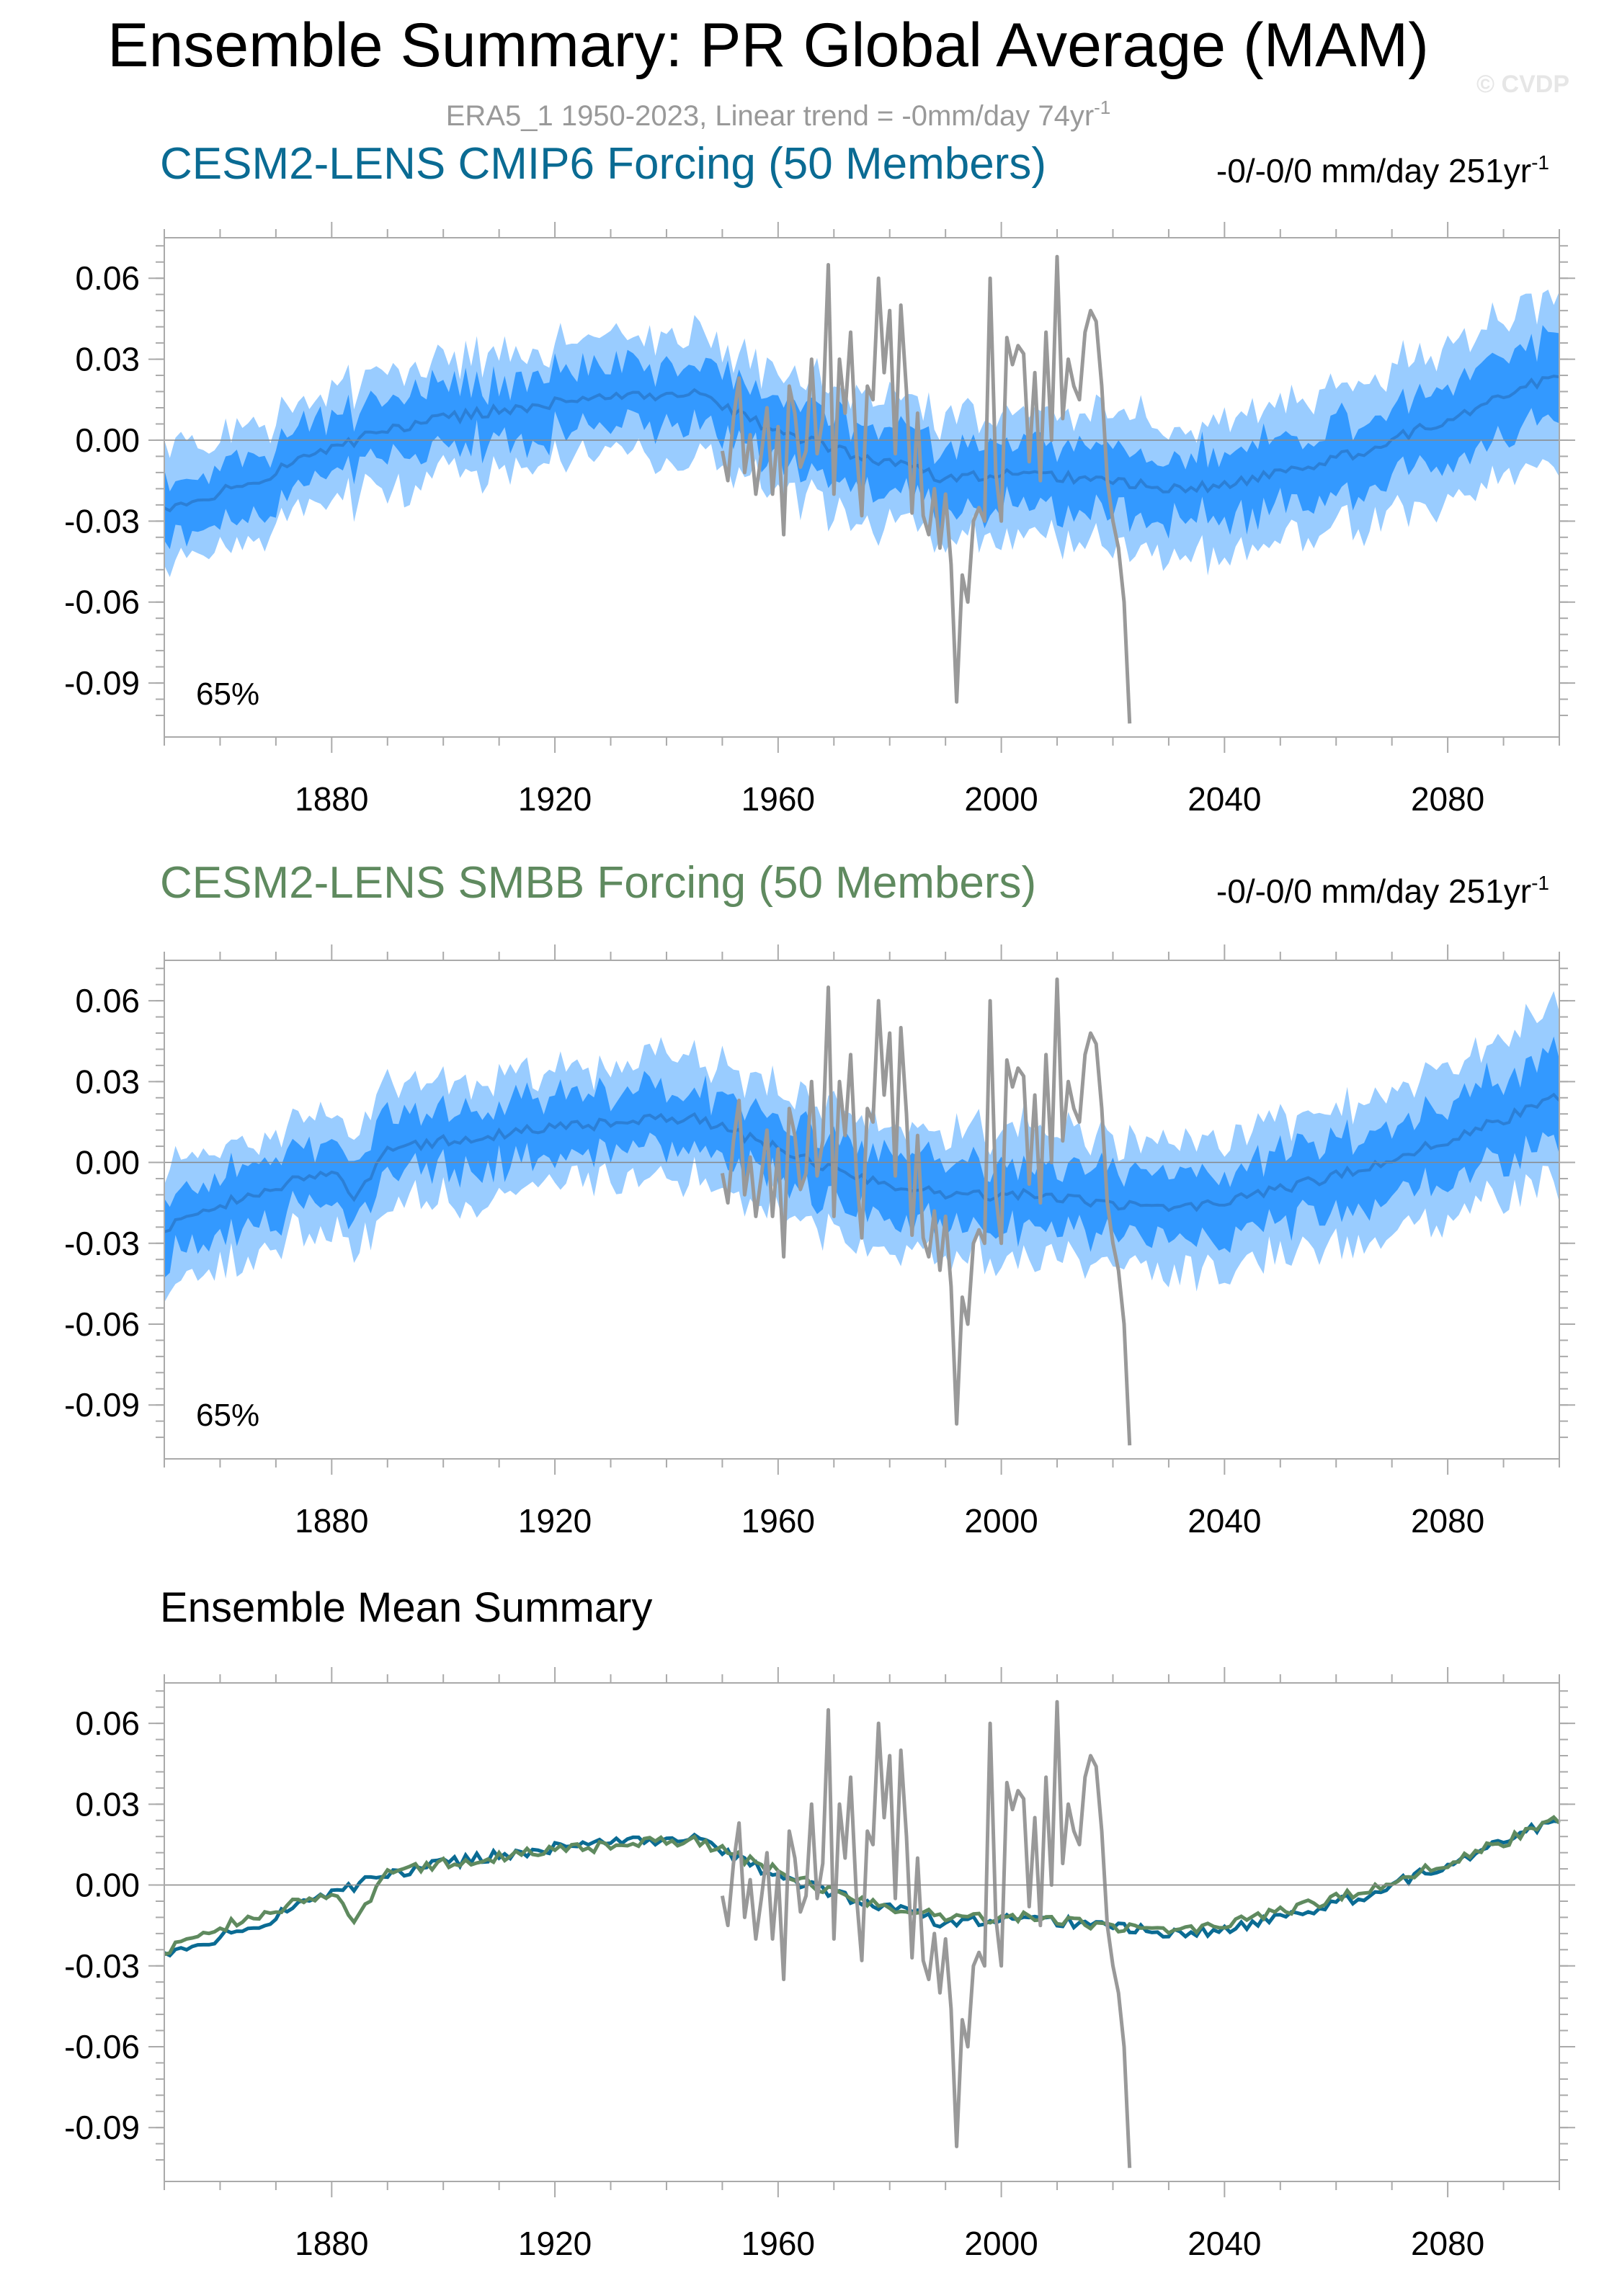 The height and width of the screenshot is (2296, 1604). Describe the element at coordinates (102, 1405) in the screenshot. I see `smbb-ytick-label: -0.09` at that location.